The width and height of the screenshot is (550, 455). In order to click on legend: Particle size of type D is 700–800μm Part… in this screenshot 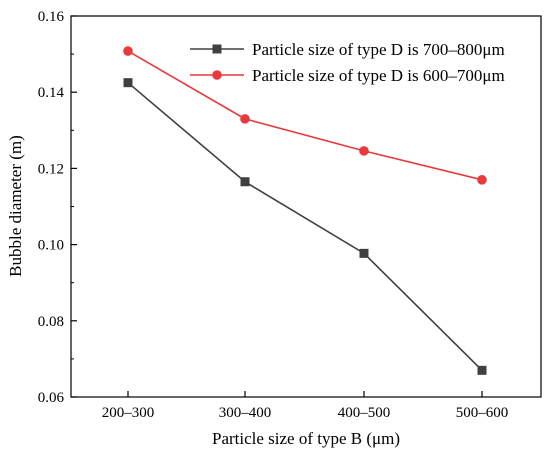, I will do `click(347, 62)`.